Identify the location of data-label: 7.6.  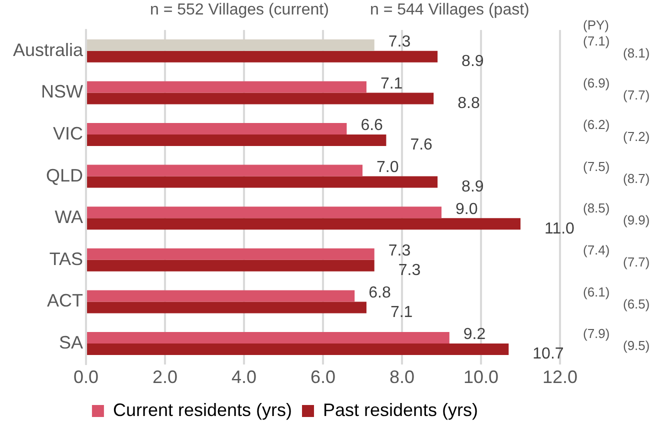
(421, 145).